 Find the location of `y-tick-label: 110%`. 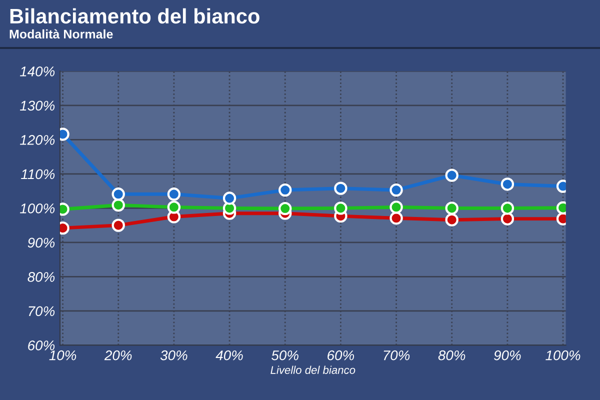

y-tick-label: 110% is located at coordinates (38, 174).